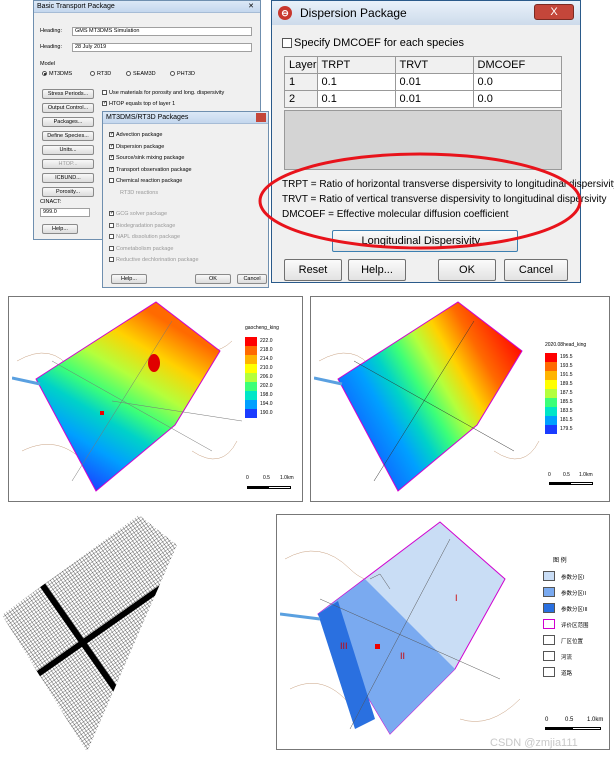  I want to click on legend-item: 218.0, so click(270, 350).